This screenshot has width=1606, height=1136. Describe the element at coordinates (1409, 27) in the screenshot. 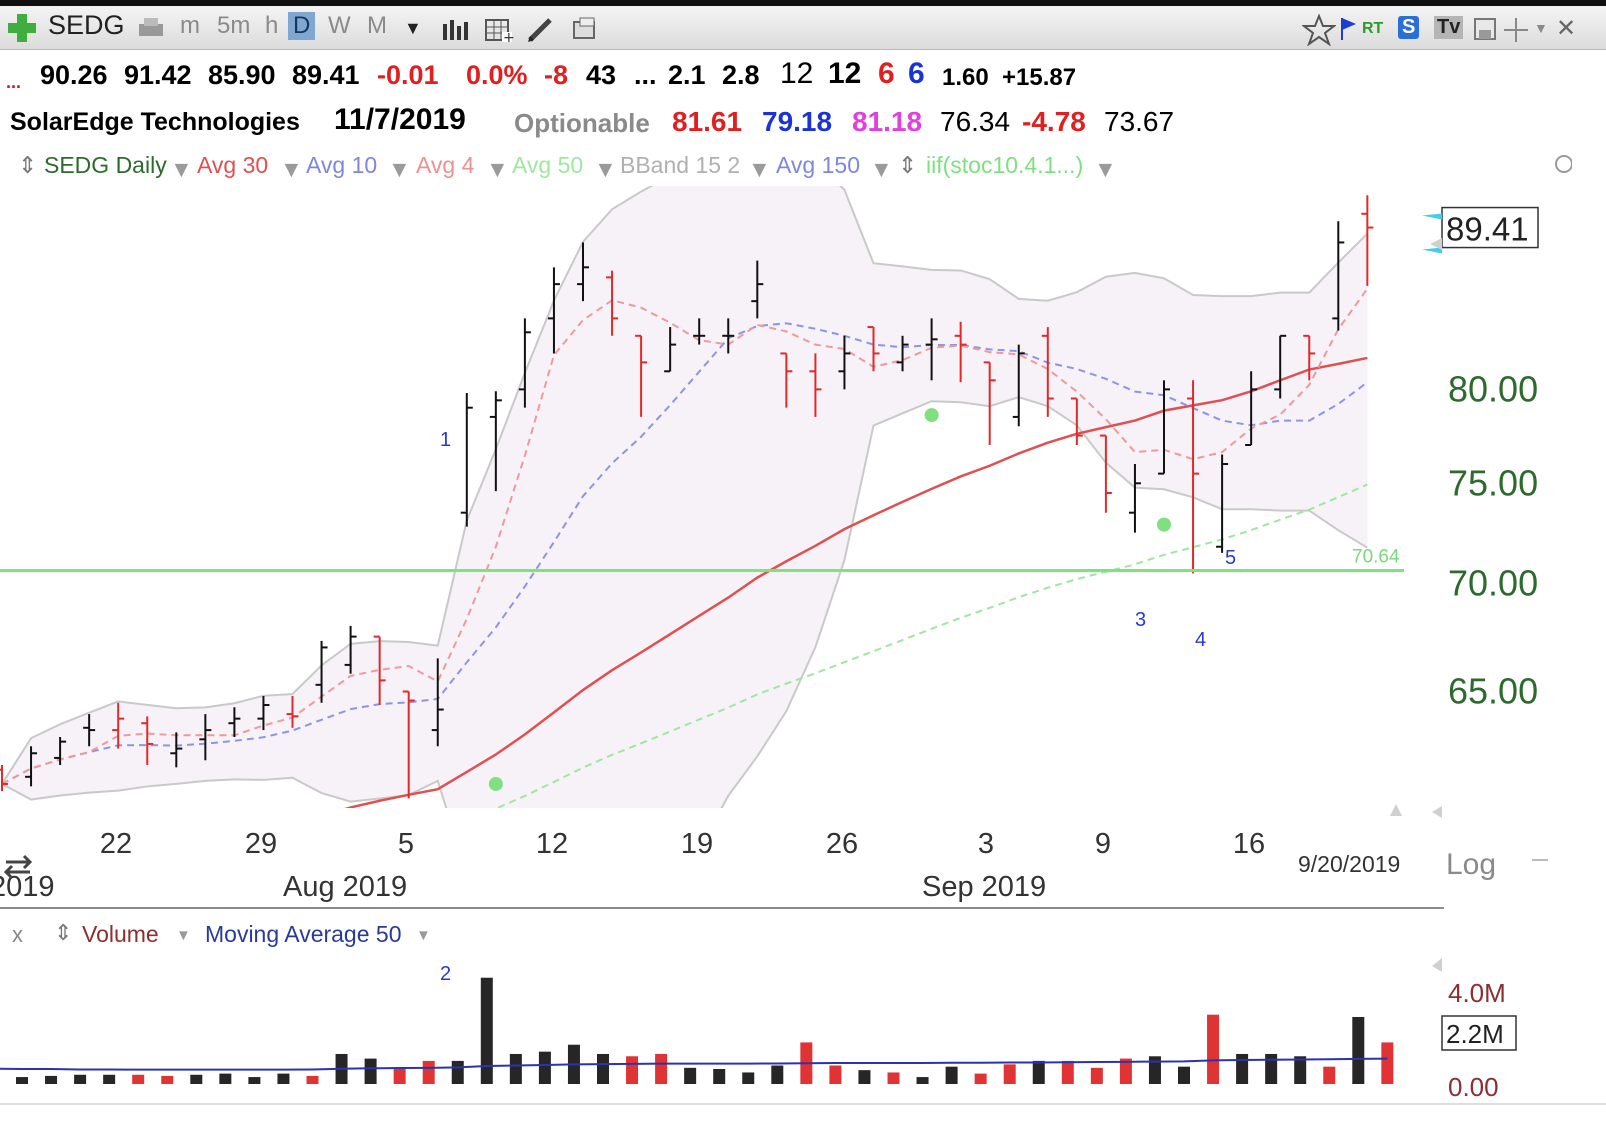

I see `s-badge: S` at that location.